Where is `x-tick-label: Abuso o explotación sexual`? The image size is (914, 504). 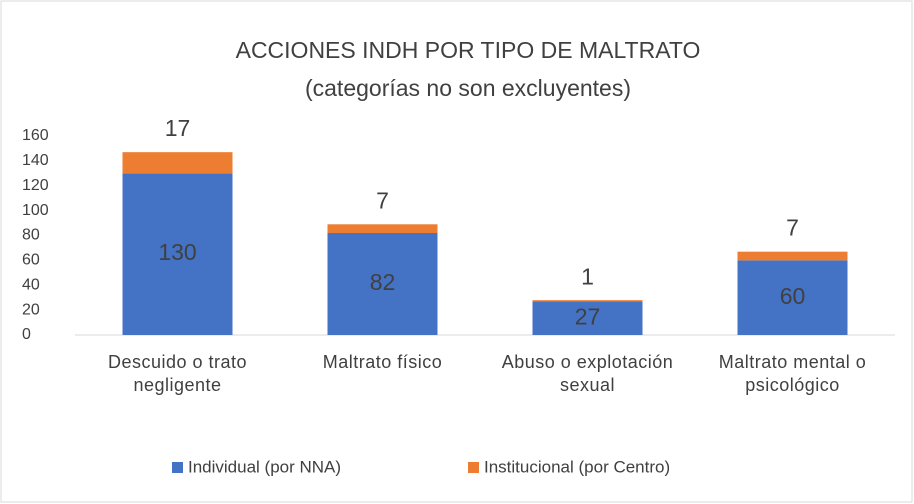
x-tick-label: Abuso o explotación sexual is located at coordinates (587, 373).